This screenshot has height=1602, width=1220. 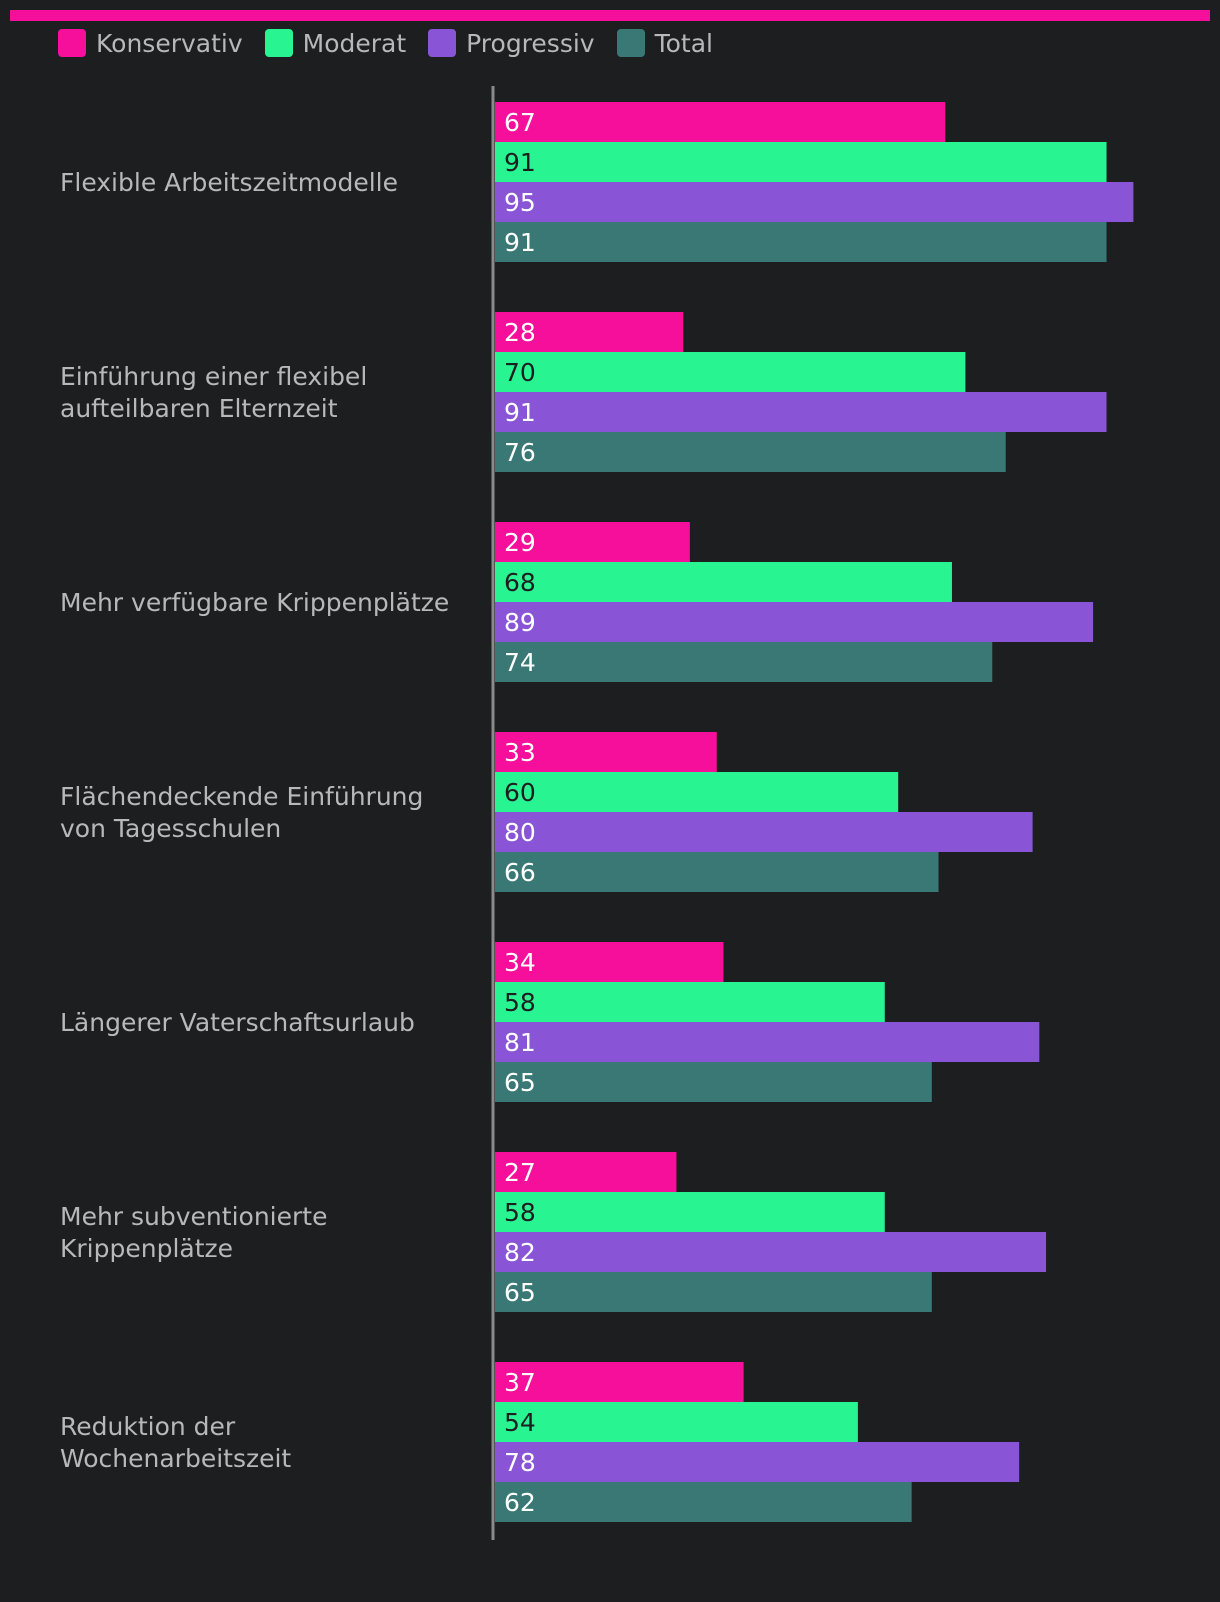 What do you see at coordinates (193, 1216) in the screenshot?
I see `category-label: Mehr subventionierte` at bounding box center [193, 1216].